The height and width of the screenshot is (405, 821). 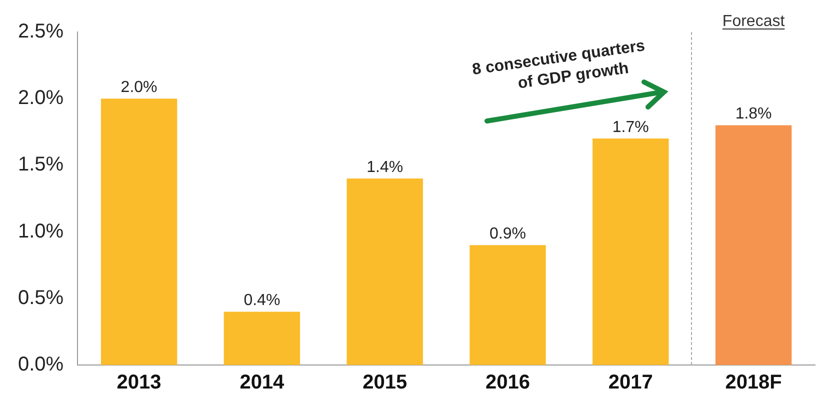 I want to click on x-tick-label: 2013, so click(x=139, y=383).